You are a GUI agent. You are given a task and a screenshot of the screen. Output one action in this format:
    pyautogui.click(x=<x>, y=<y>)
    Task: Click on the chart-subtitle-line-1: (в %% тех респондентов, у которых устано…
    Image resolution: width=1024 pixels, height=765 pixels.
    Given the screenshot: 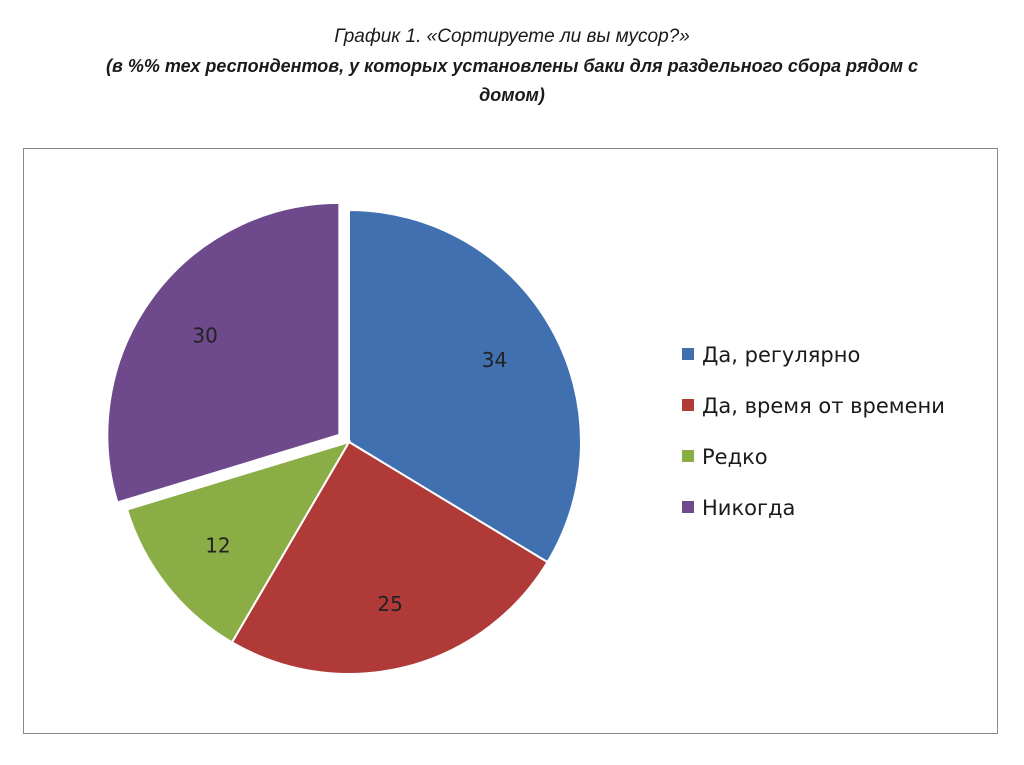 What is the action you would take?
    pyautogui.click(x=512, y=66)
    